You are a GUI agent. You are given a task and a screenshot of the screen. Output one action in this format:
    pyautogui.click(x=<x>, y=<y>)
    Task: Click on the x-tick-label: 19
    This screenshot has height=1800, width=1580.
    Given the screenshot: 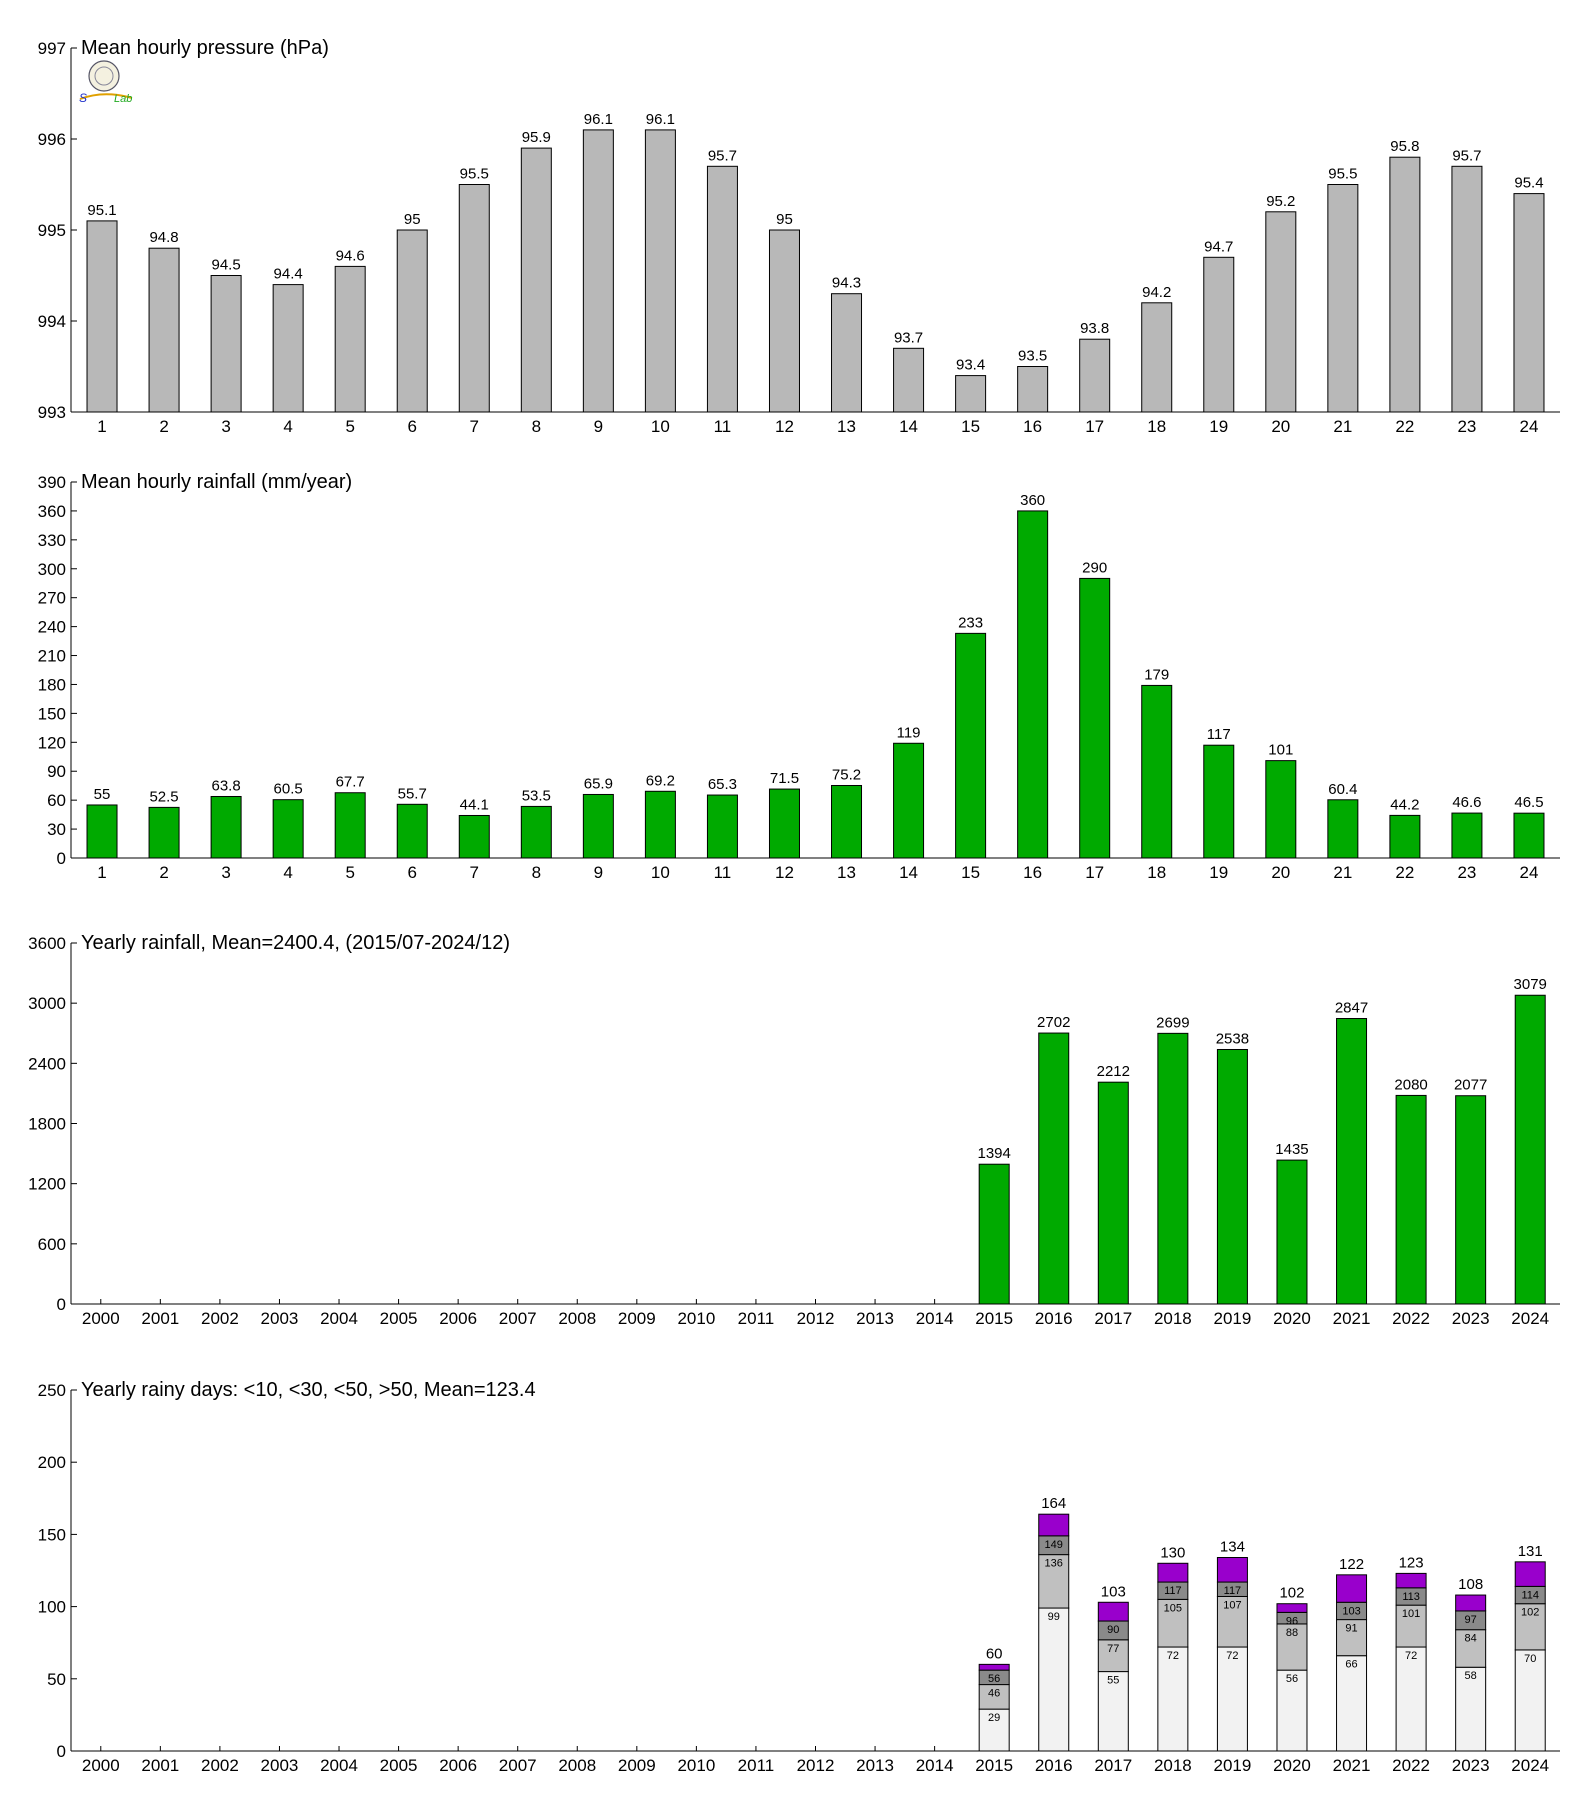 What is the action you would take?
    pyautogui.click(x=1218, y=426)
    